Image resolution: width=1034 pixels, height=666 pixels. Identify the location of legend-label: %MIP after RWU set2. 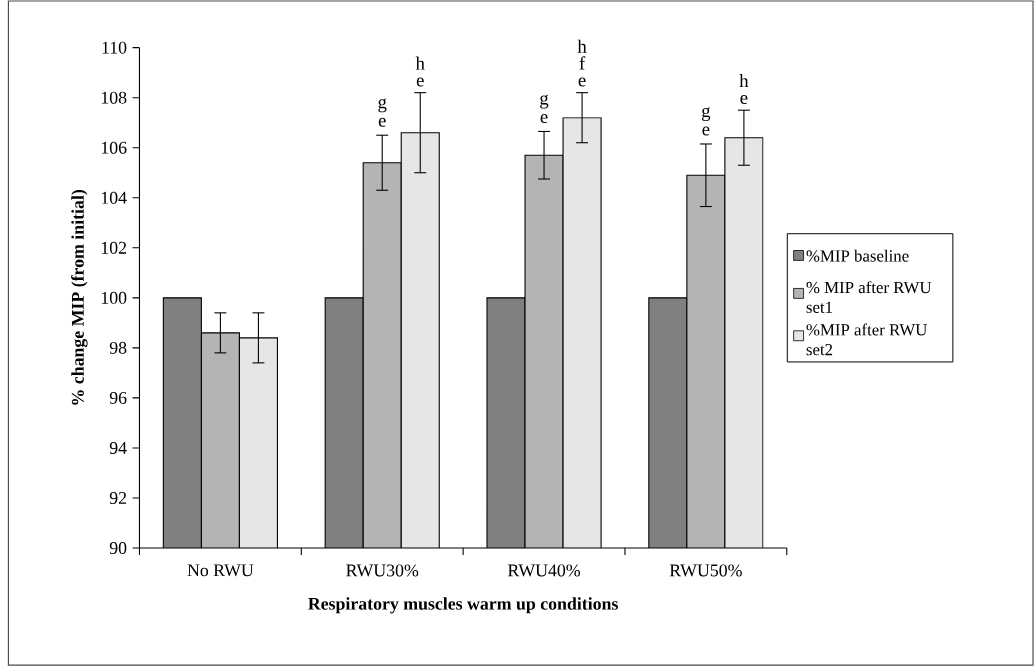
(867, 339).